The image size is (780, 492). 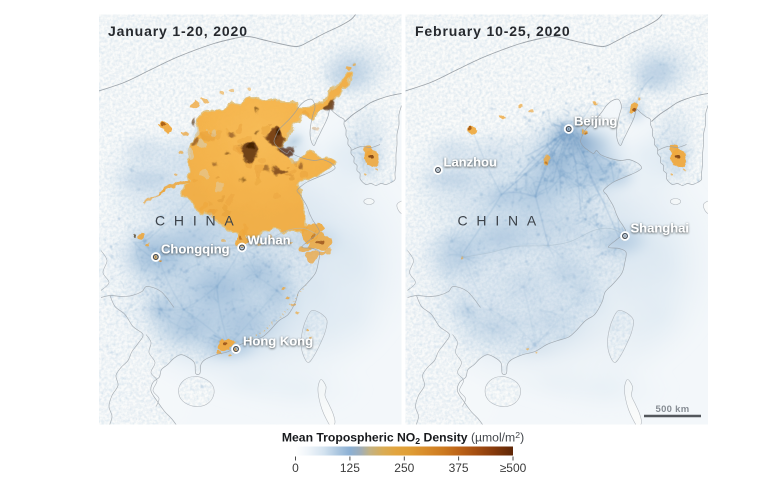 I want to click on svg-text: February 10-25, 2020, so click(x=493, y=31).